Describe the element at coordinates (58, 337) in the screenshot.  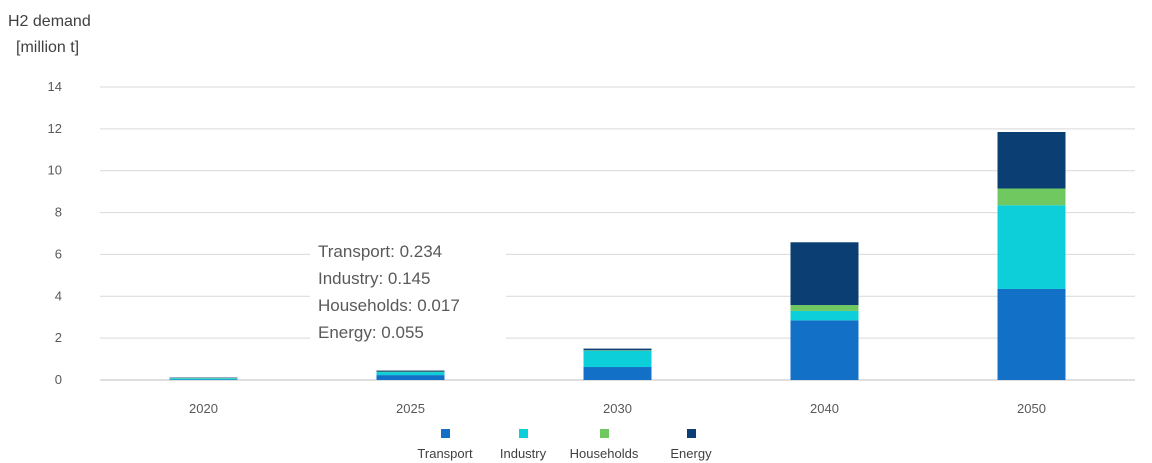
I see `y-tick-label: 2` at that location.